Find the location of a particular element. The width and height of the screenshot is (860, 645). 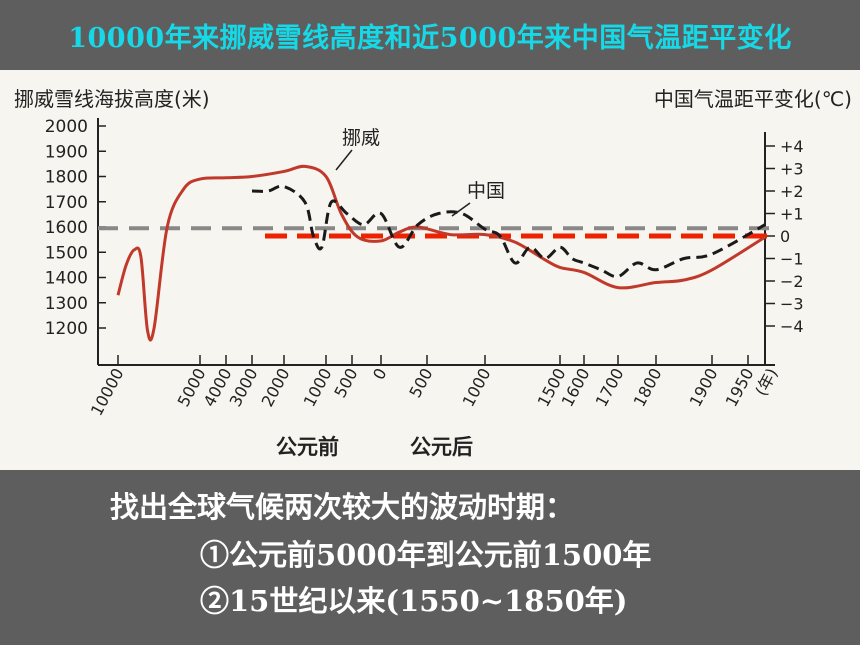

x-tick-label: 2000 is located at coordinates (276, 387).